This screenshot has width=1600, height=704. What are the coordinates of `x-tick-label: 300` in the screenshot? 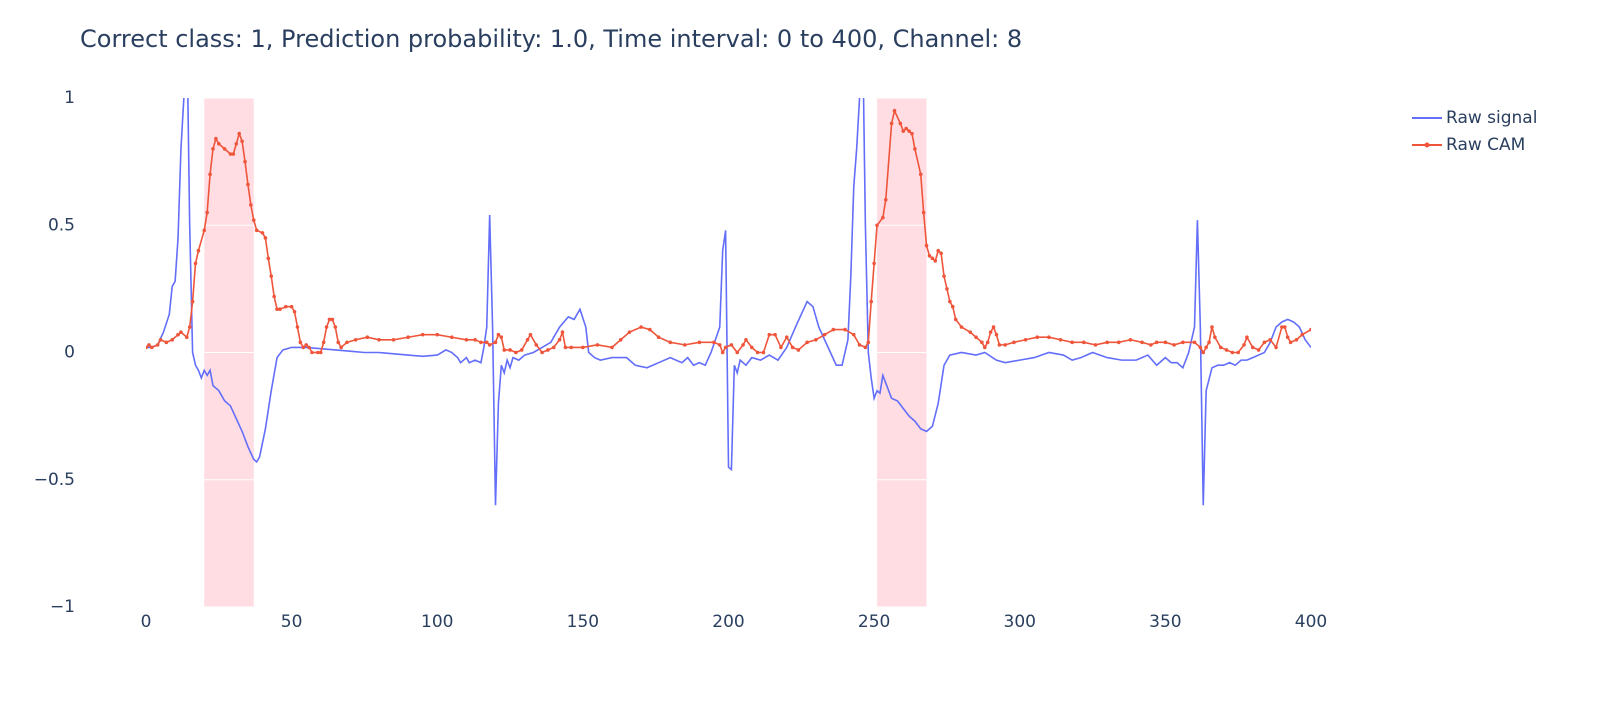 It's located at (1020, 622).